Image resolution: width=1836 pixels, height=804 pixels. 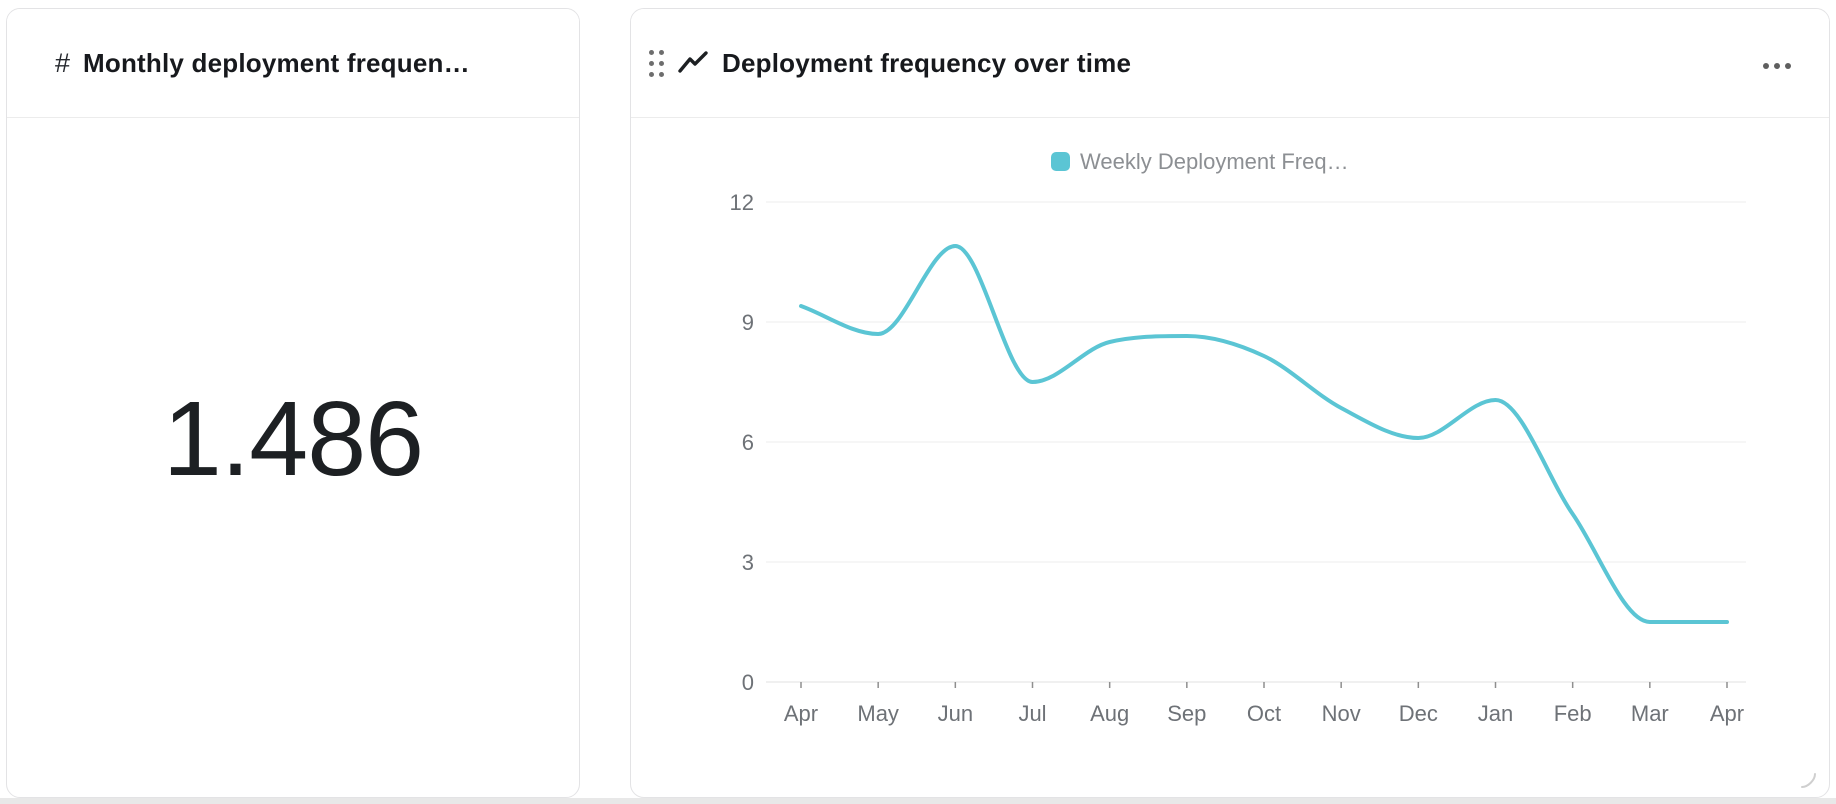 What do you see at coordinates (878, 713) in the screenshot?
I see `x-axis-label: May` at bounding box center [878, 713].